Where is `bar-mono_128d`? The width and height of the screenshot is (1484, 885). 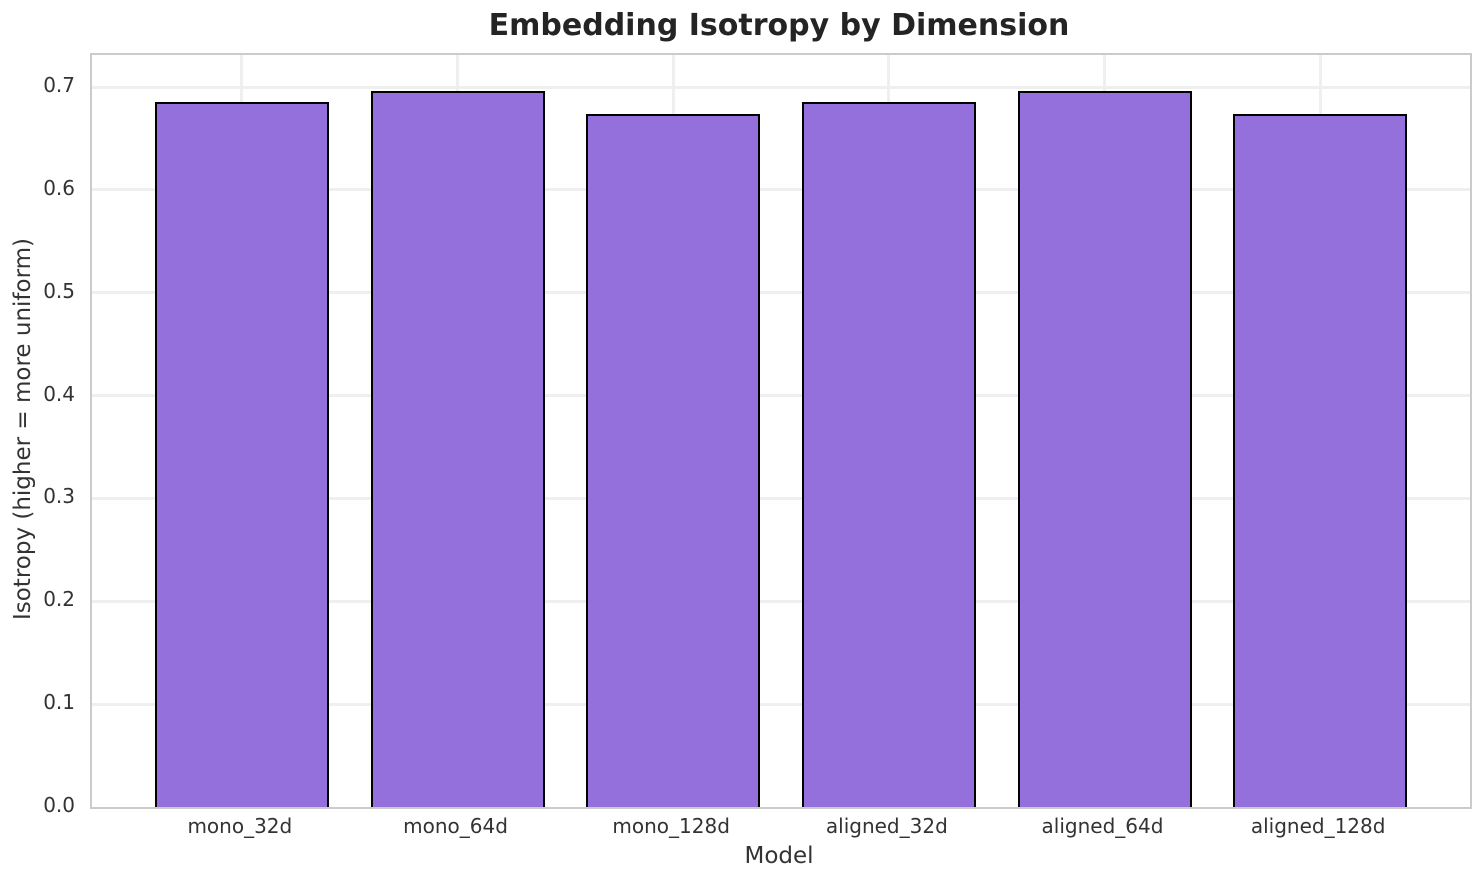
bar-mono_128d is located at coordinates (673, 460).